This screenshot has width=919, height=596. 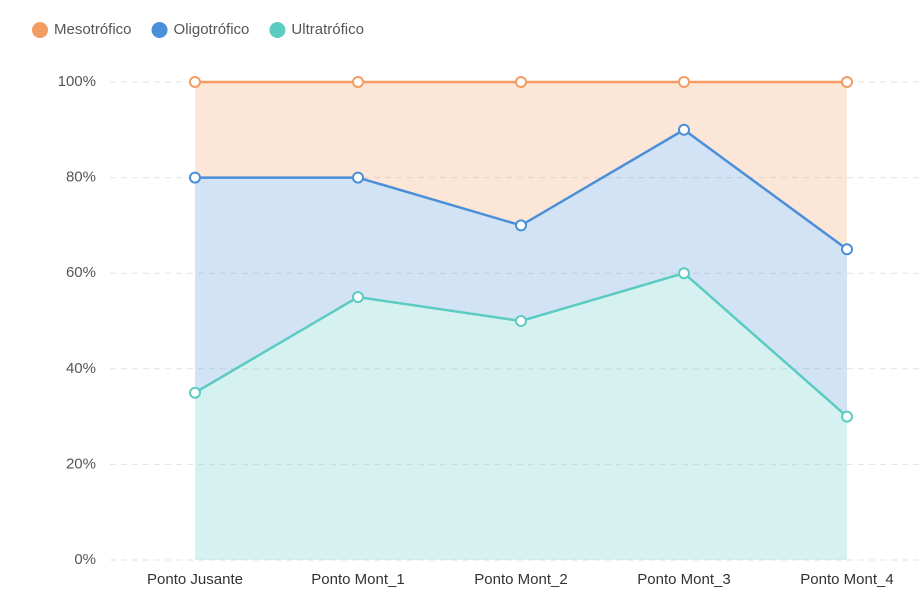 What do you see at coordinates (93, 29) in the screenshot?
I see `legend-label: Mesotrófico` at bounding box center [93, 29].